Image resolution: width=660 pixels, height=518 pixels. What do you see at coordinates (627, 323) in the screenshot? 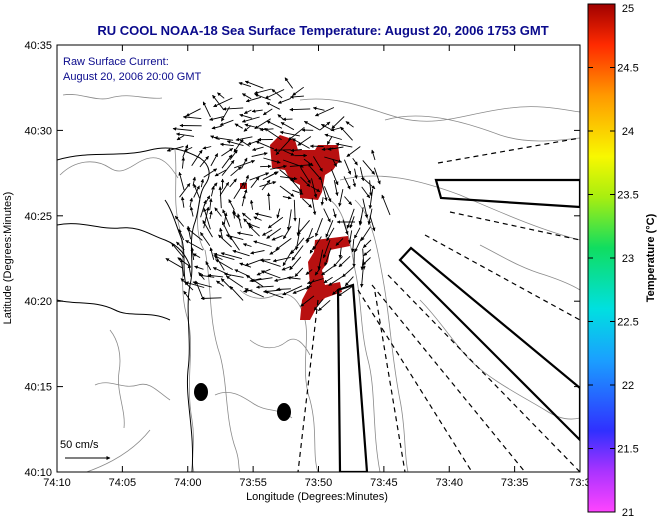
I see `colorbar-tick-label: 22.5` at bounding box center [627, 323].